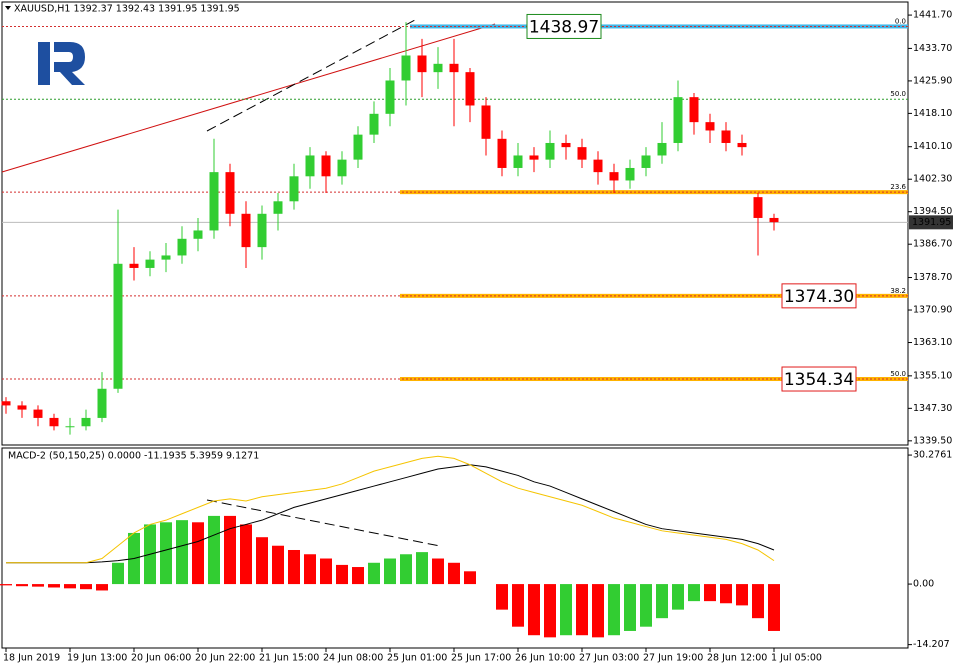 The width and height of the screenshot is (955, 669). What do you see at coordinates (737, 658) in the screenshot?
I see `x-tick-label: 28 Jun 12:00` at bounding box center [737, 658].